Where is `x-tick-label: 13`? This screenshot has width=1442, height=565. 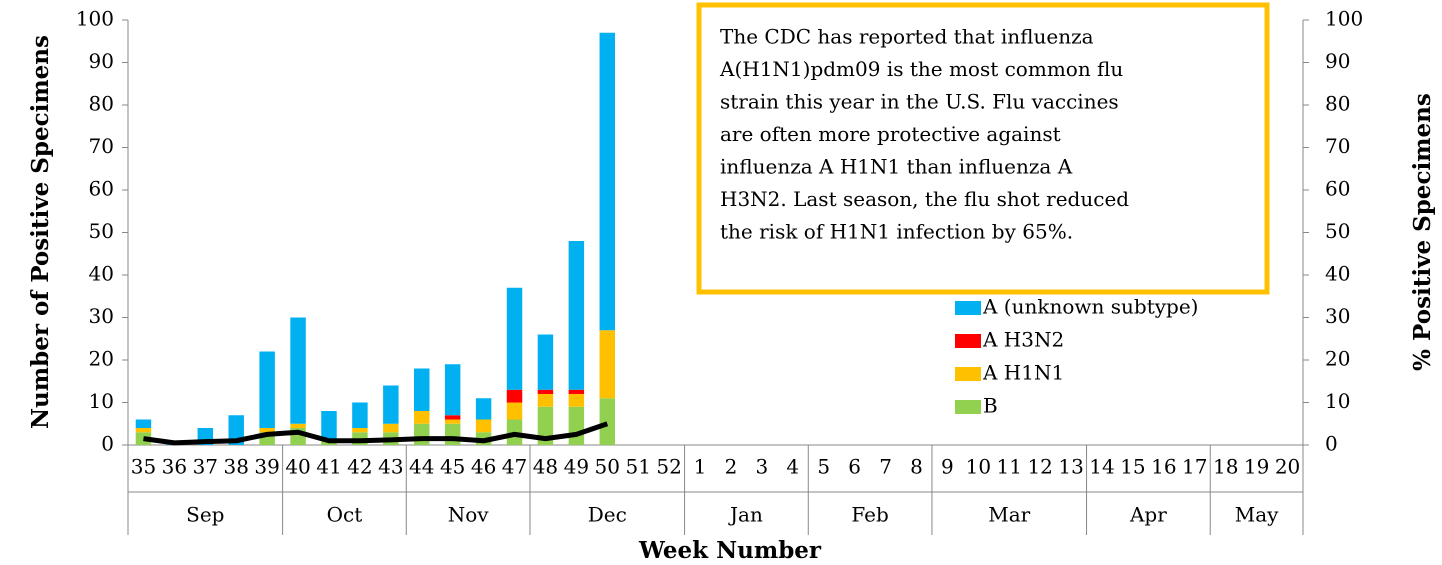 x-tick-label: 13 is located at coordinates (1070, 467).